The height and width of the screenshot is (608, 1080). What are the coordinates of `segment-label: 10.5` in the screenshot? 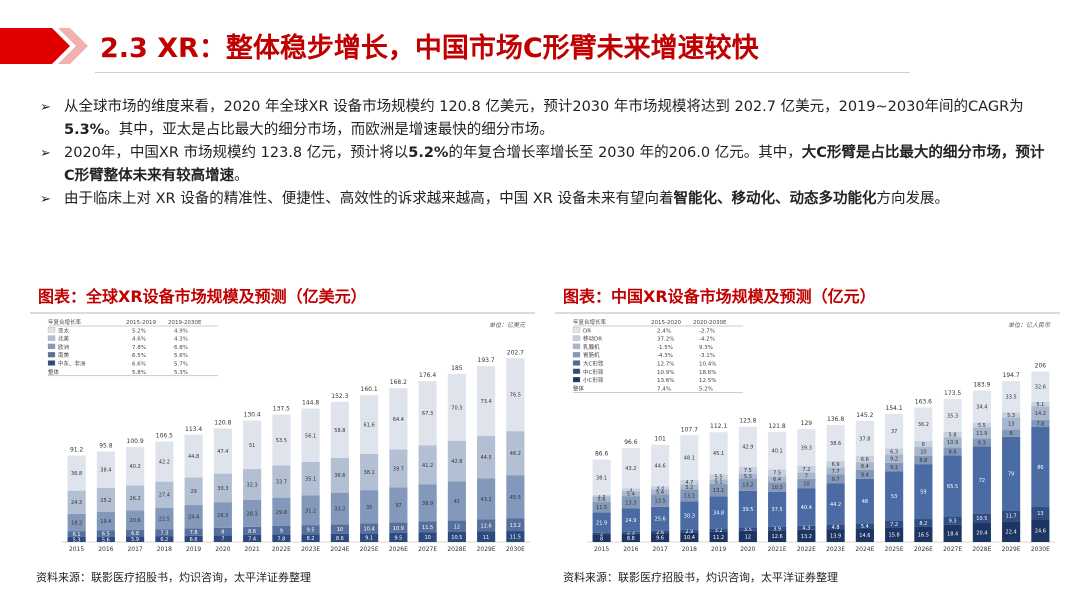 It's located at (981, 519).